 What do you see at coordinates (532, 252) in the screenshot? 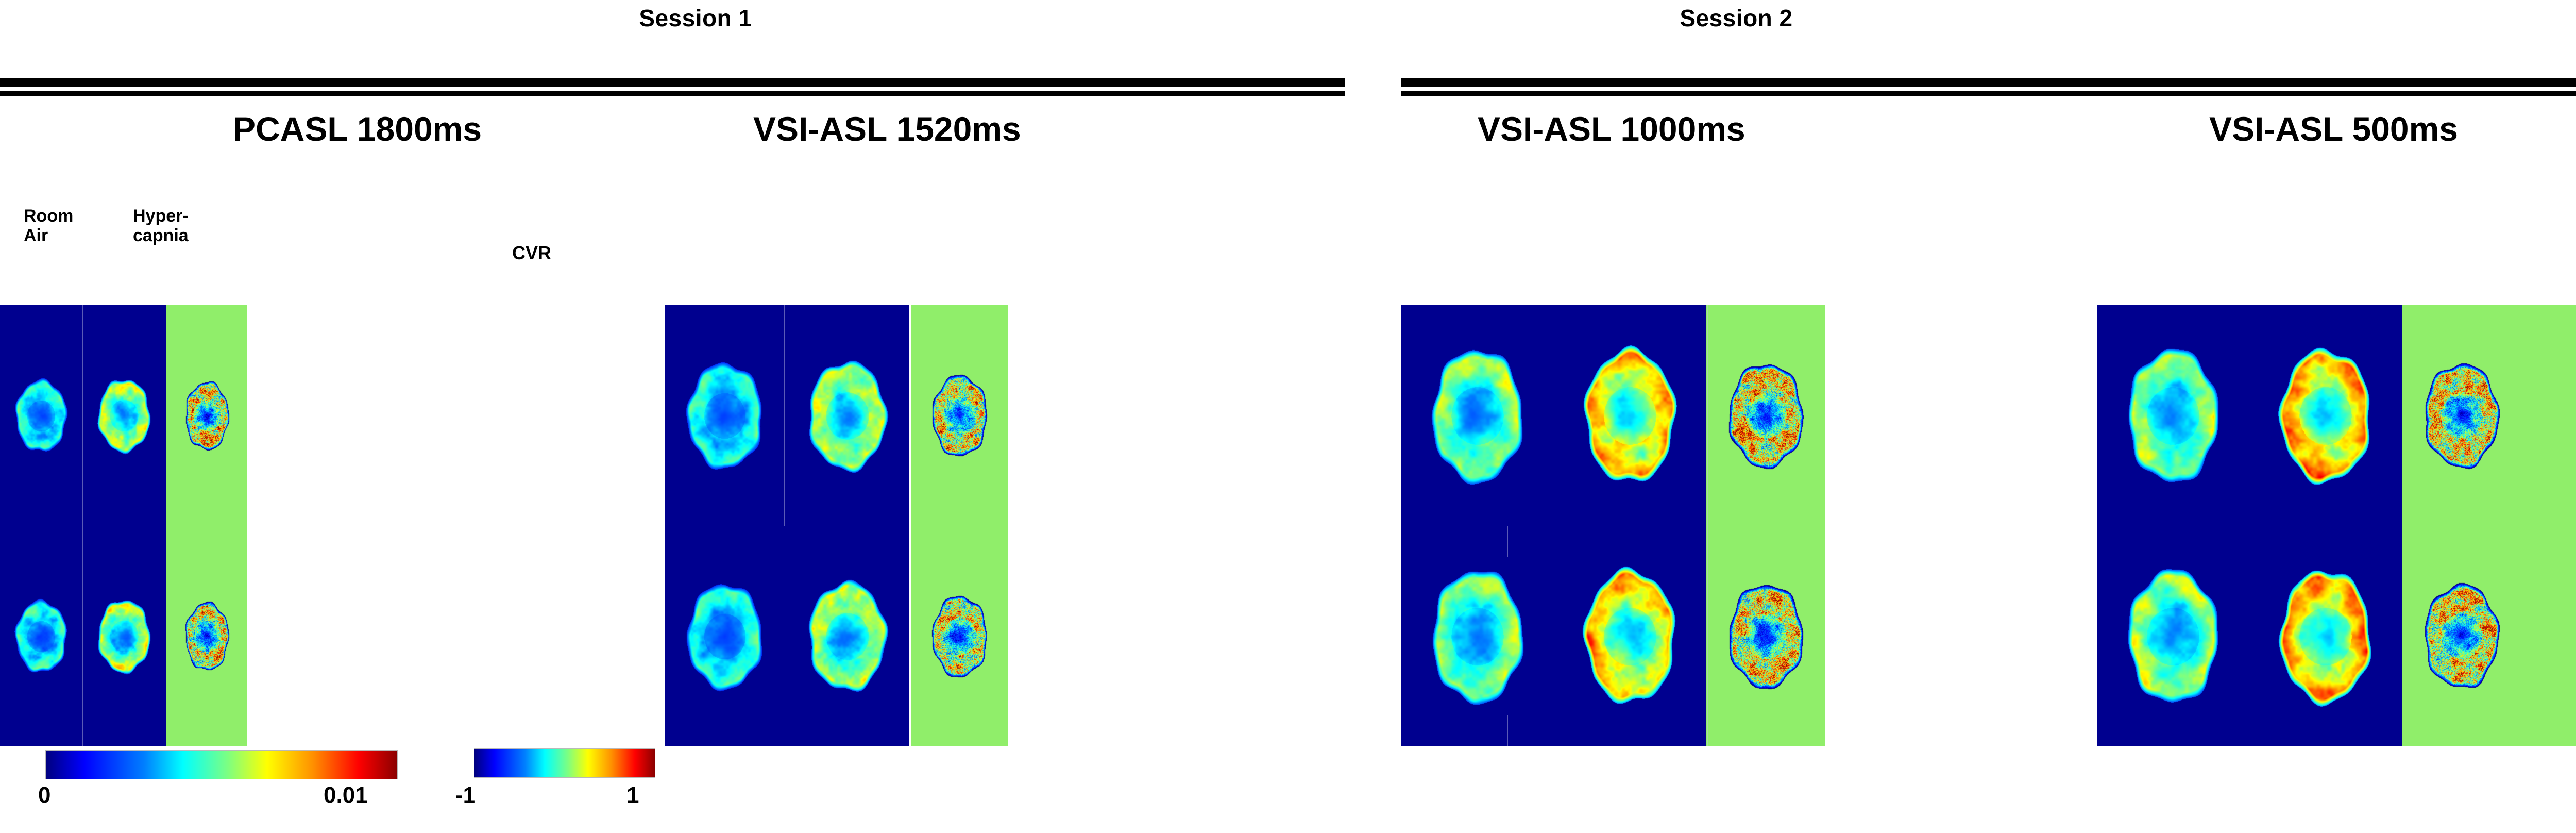
I see `column-label-cvr: CVR` at bounding box center [532, 252].